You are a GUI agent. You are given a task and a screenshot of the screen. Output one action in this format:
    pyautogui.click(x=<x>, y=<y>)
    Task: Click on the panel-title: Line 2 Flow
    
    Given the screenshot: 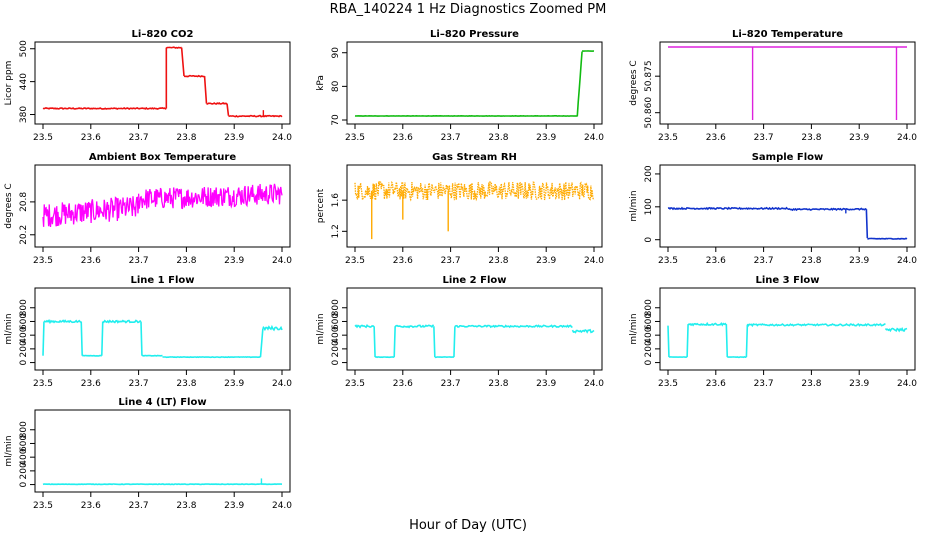 What is the action you would take?
    pyautogui.click(x=475, y=280)
    